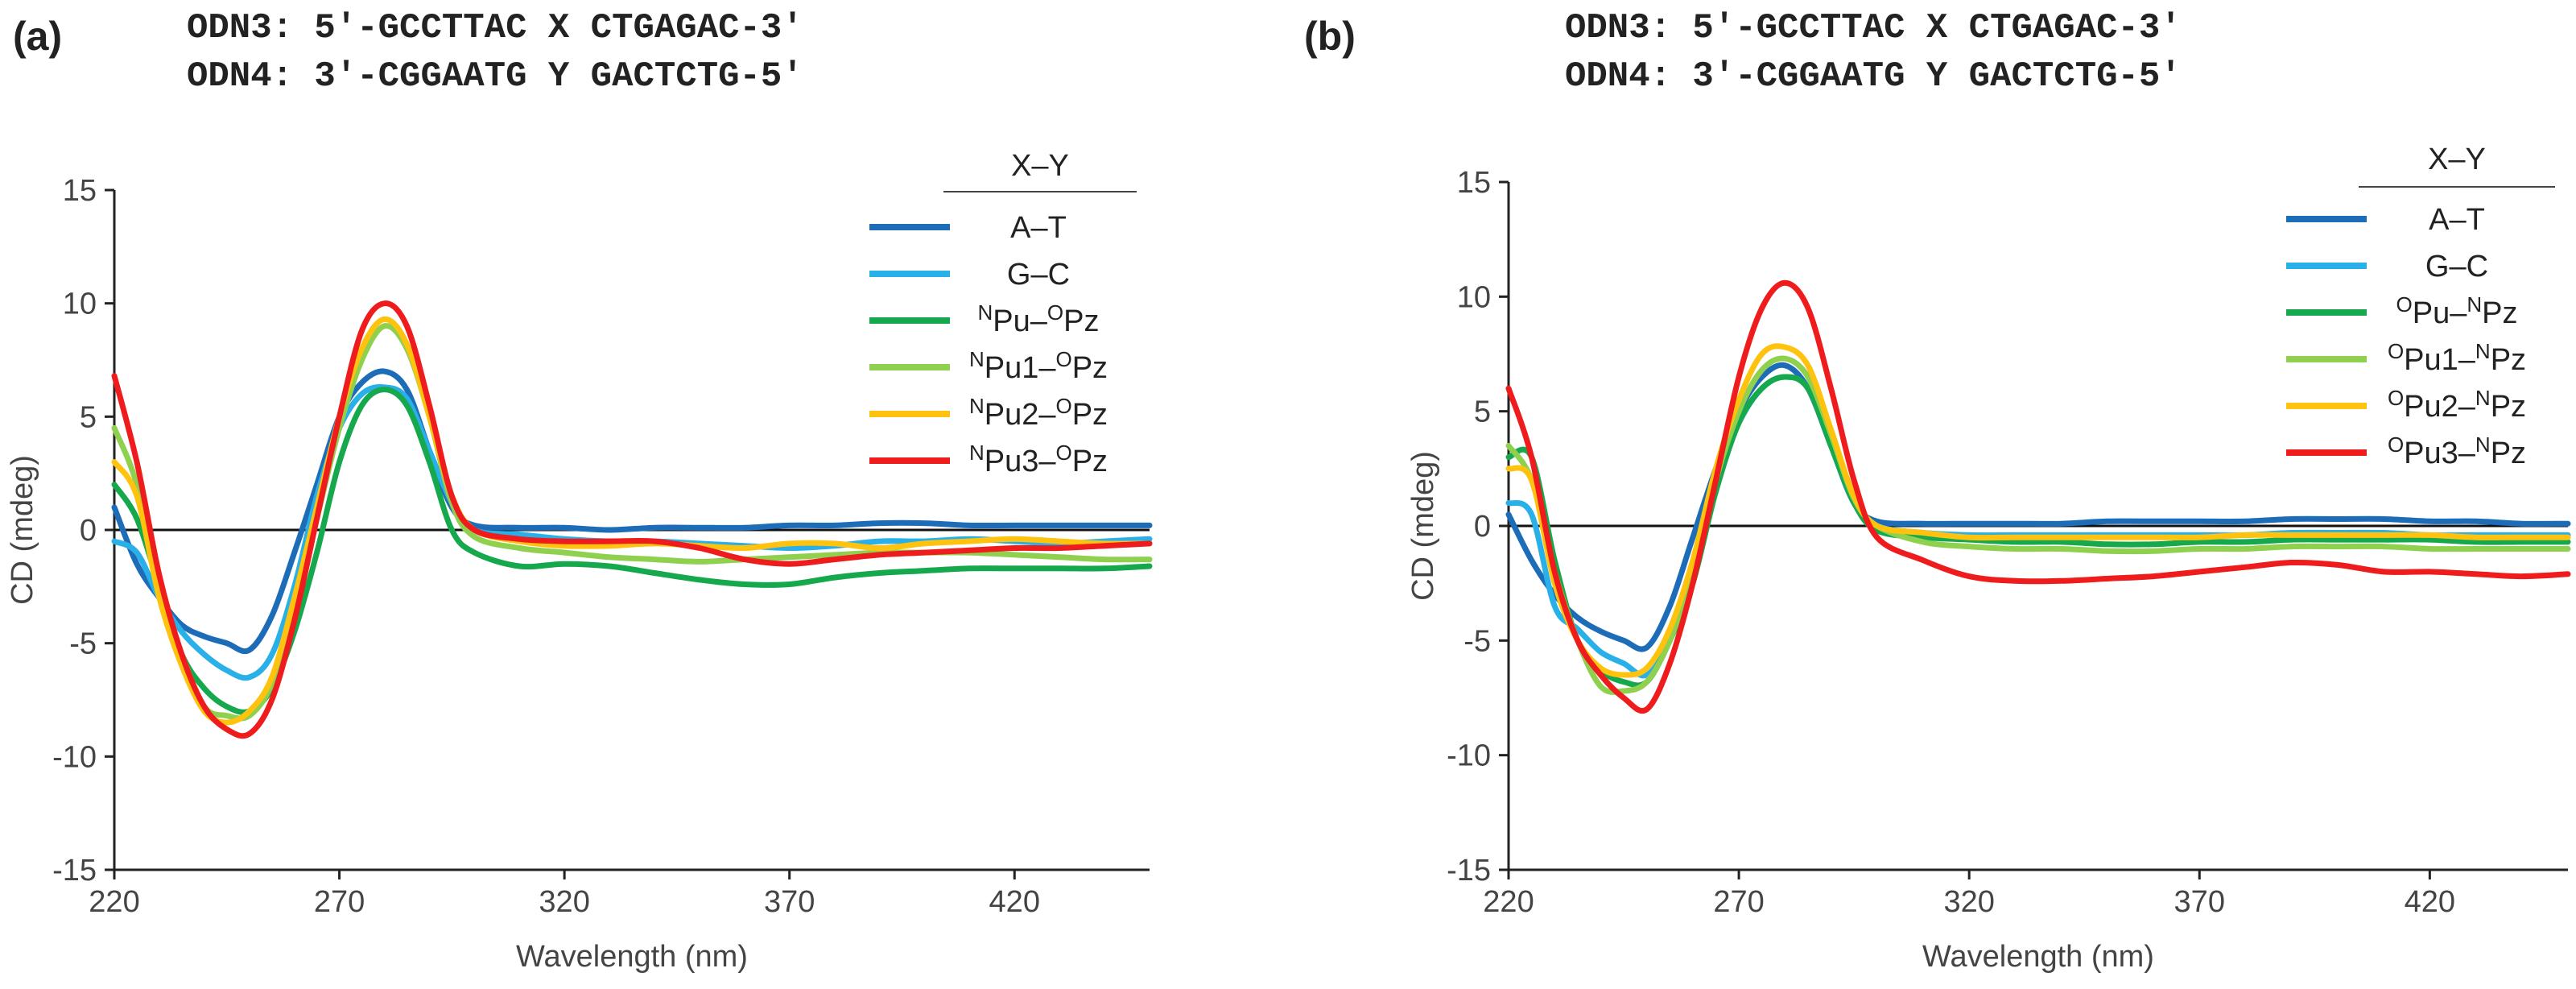  What do you see at coordinates (2457, 311) in the screenshot?
I see `legend-label: OPu–NPz` at bounding box center [2457, 311].